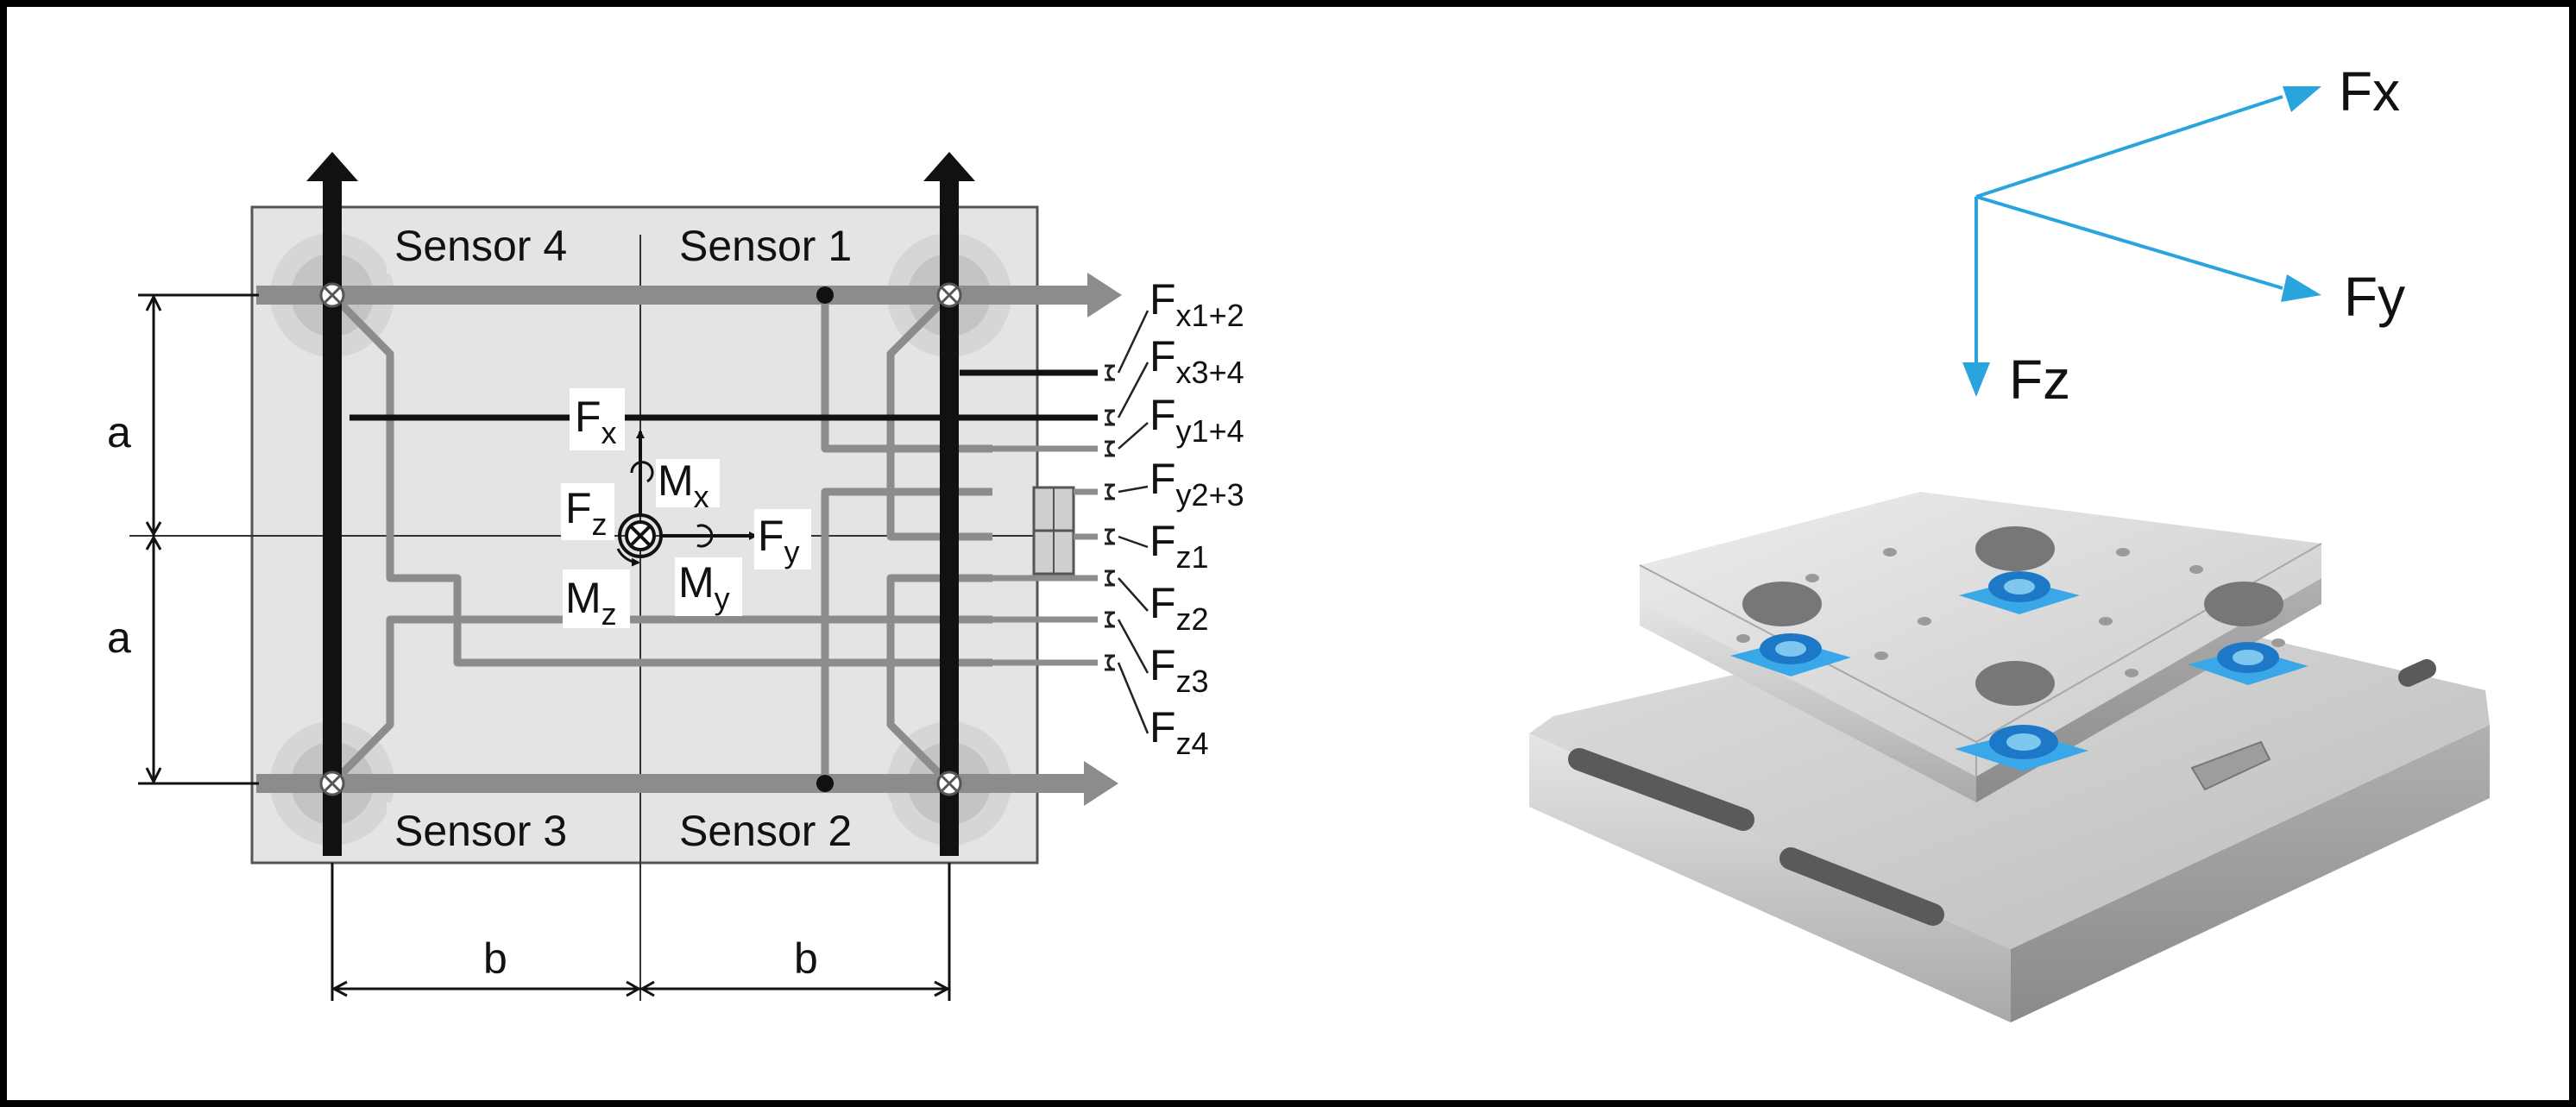  I want to click on sensor-3-label: Sensor 3, so click(481, 831).